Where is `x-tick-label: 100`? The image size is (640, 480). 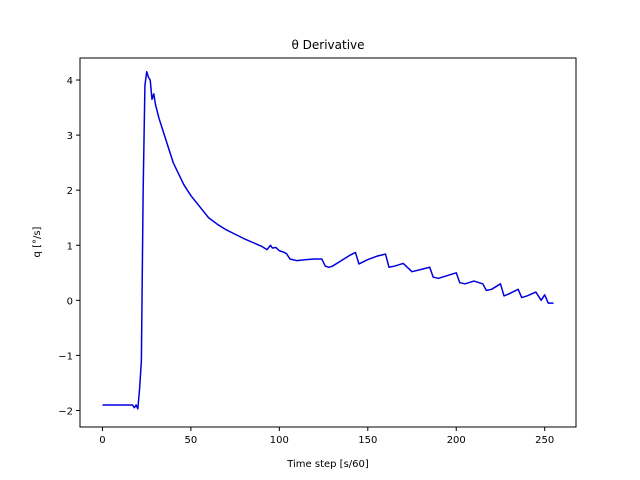 x-tick-label: 100 is located at coordinates (279, 440).